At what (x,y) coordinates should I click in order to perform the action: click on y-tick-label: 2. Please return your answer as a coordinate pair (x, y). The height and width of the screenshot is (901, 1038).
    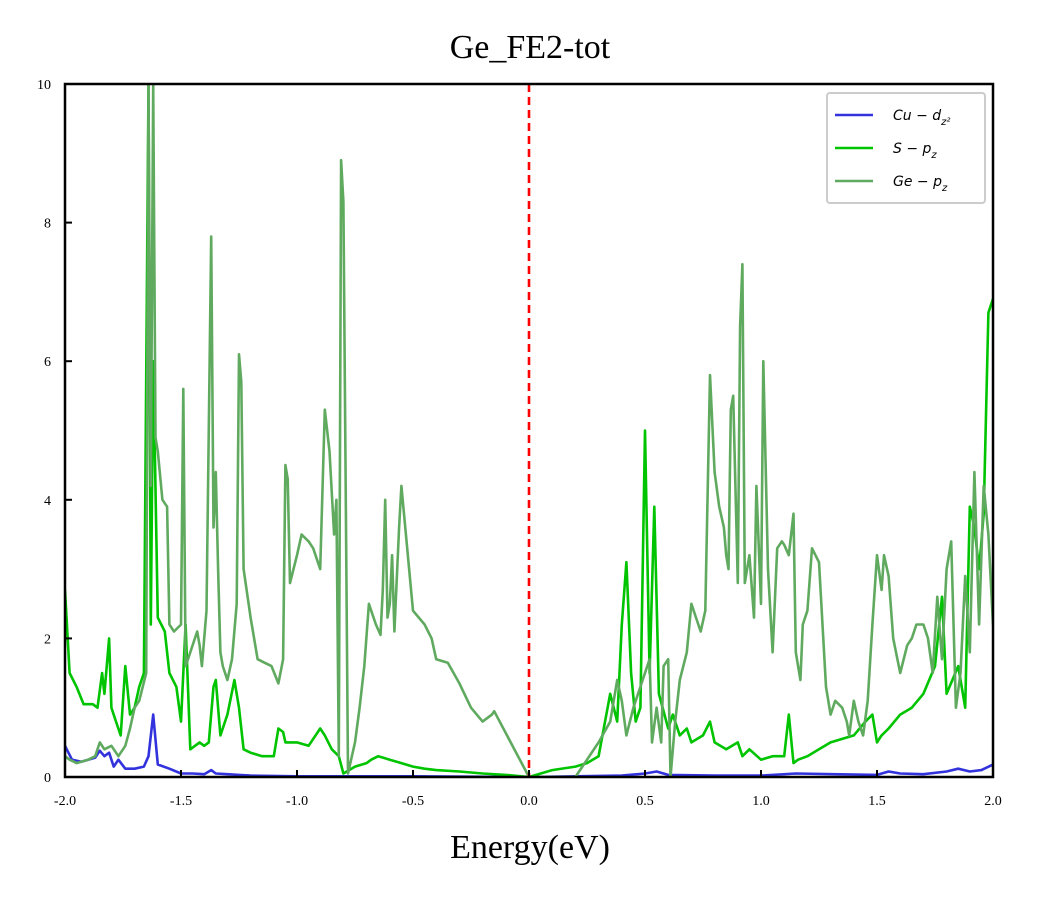
    Looking at the image, I should click on (47, 639).